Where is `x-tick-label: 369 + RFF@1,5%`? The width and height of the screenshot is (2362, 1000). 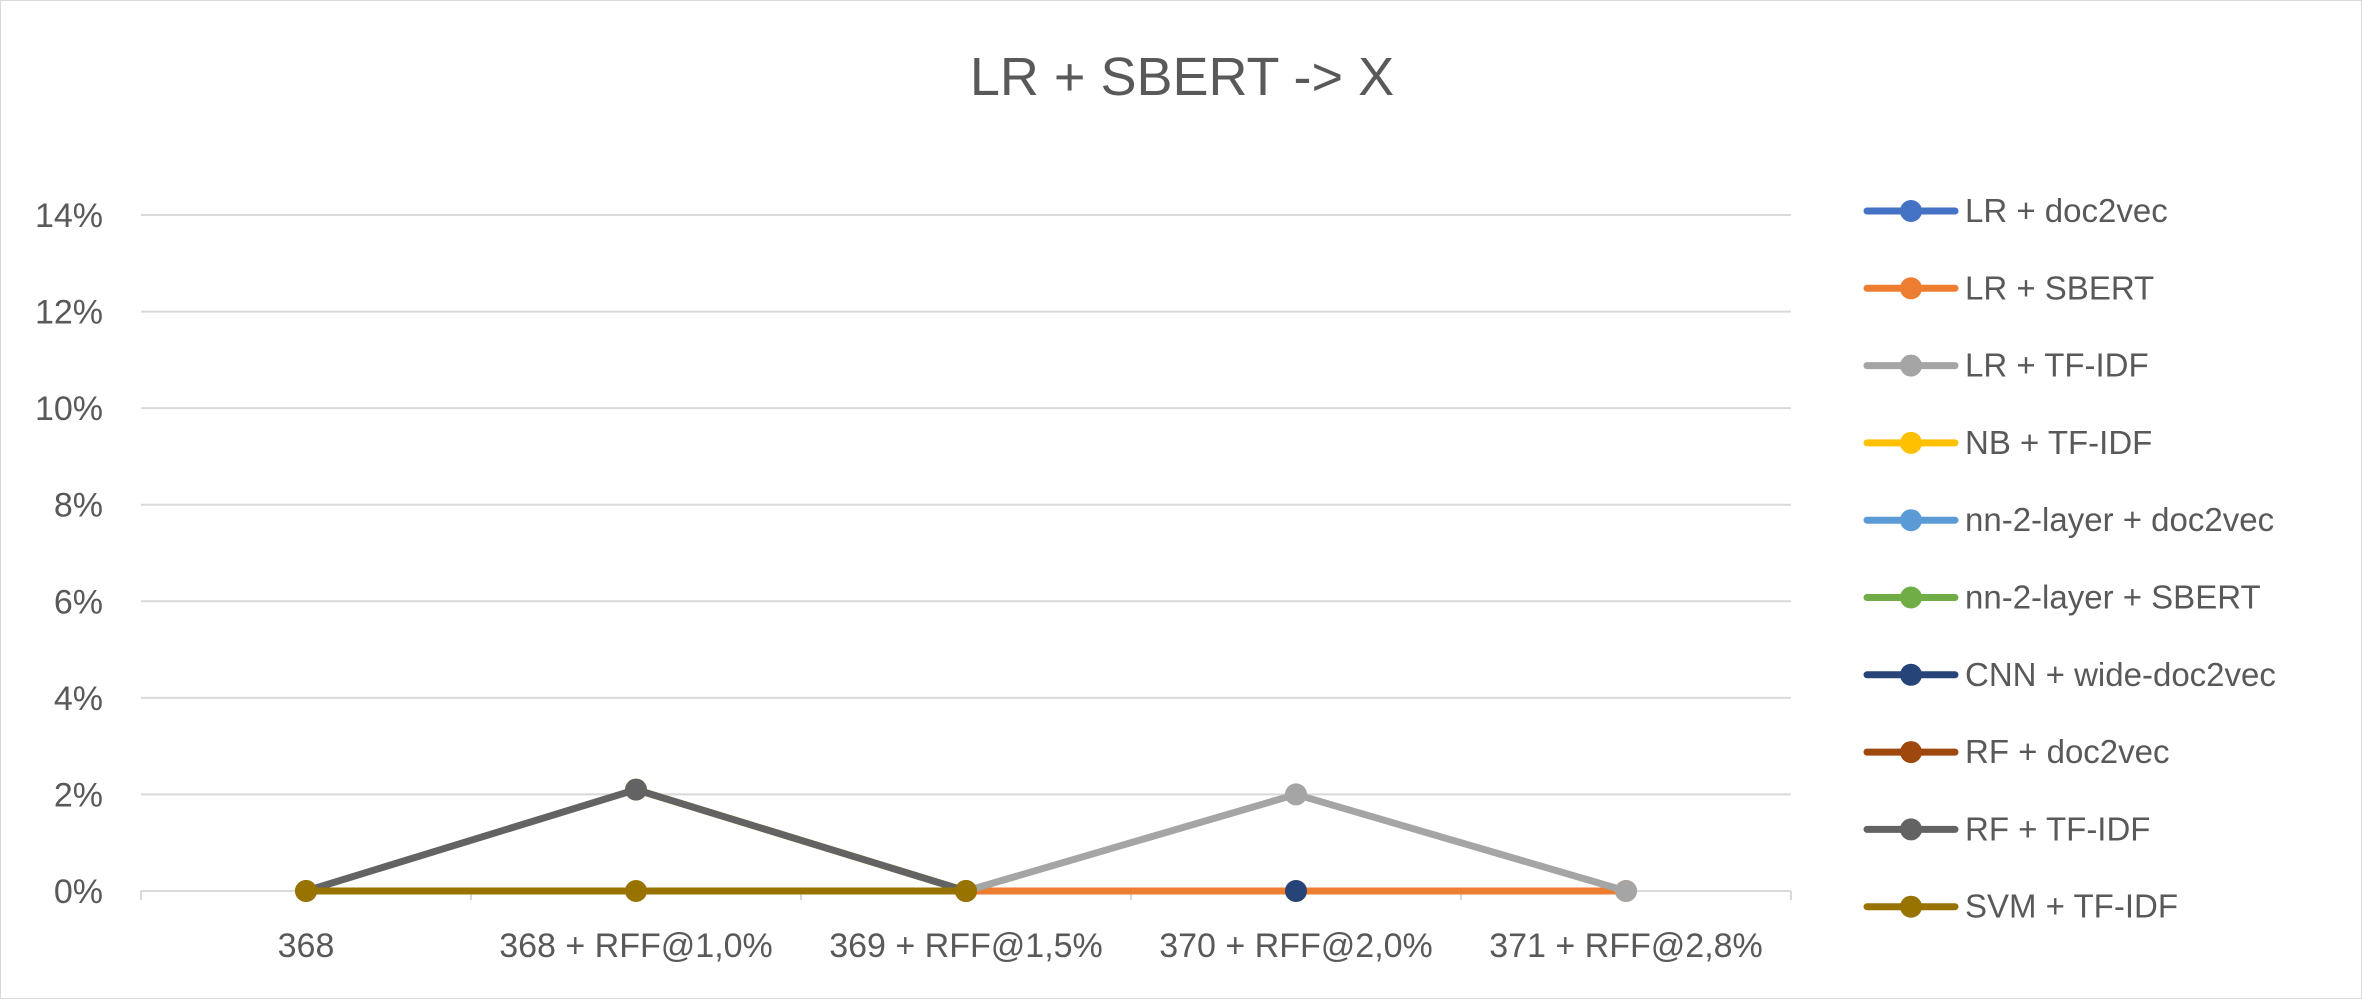
x-tick-label: 369 + RFF@1,5% is located at coordinates (966, 946).